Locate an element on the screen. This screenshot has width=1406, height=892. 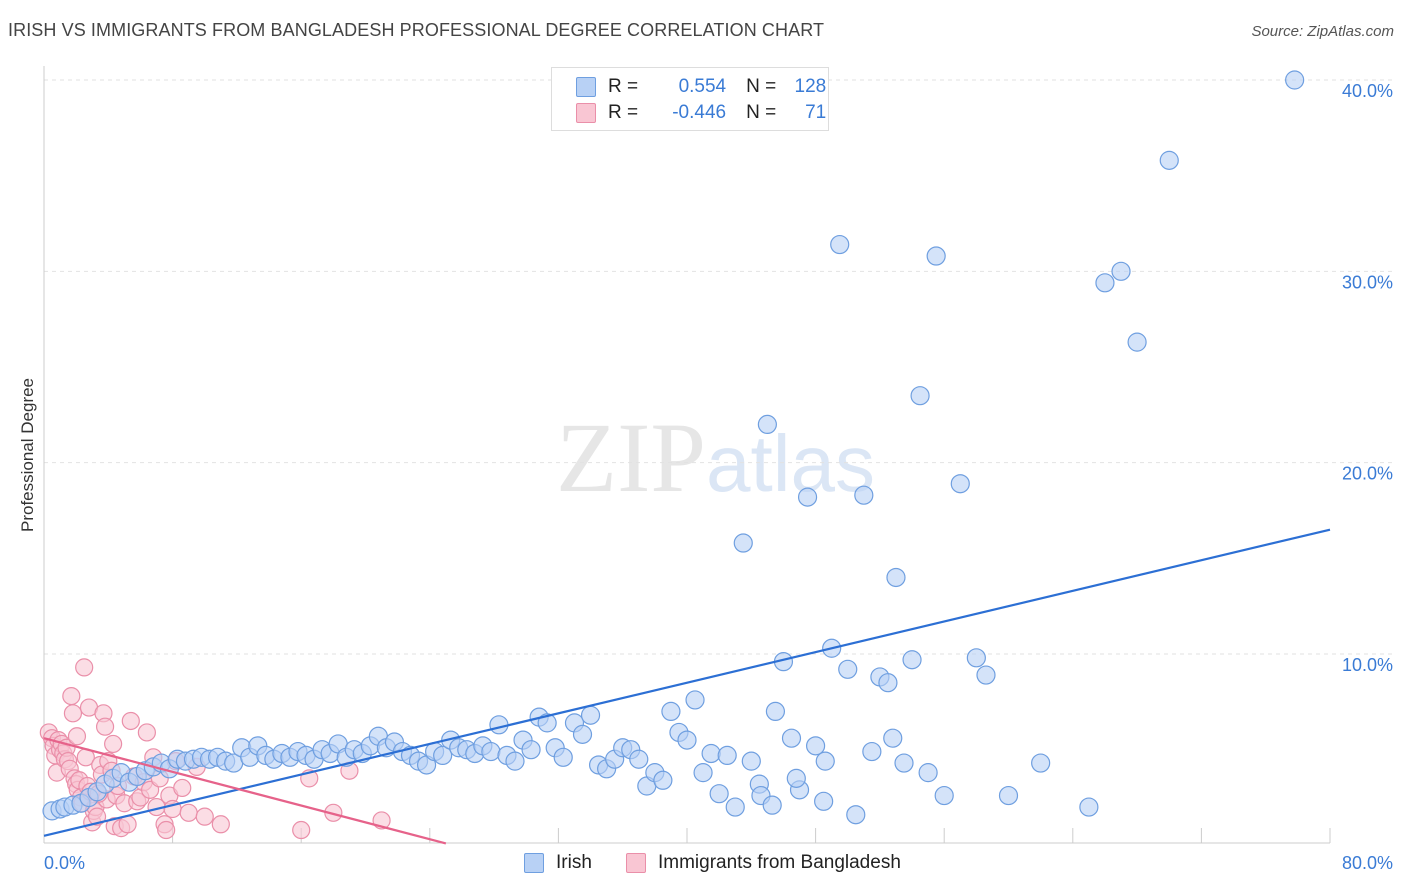
watermark-zip: ZIP is located at coordinates (631, 457).